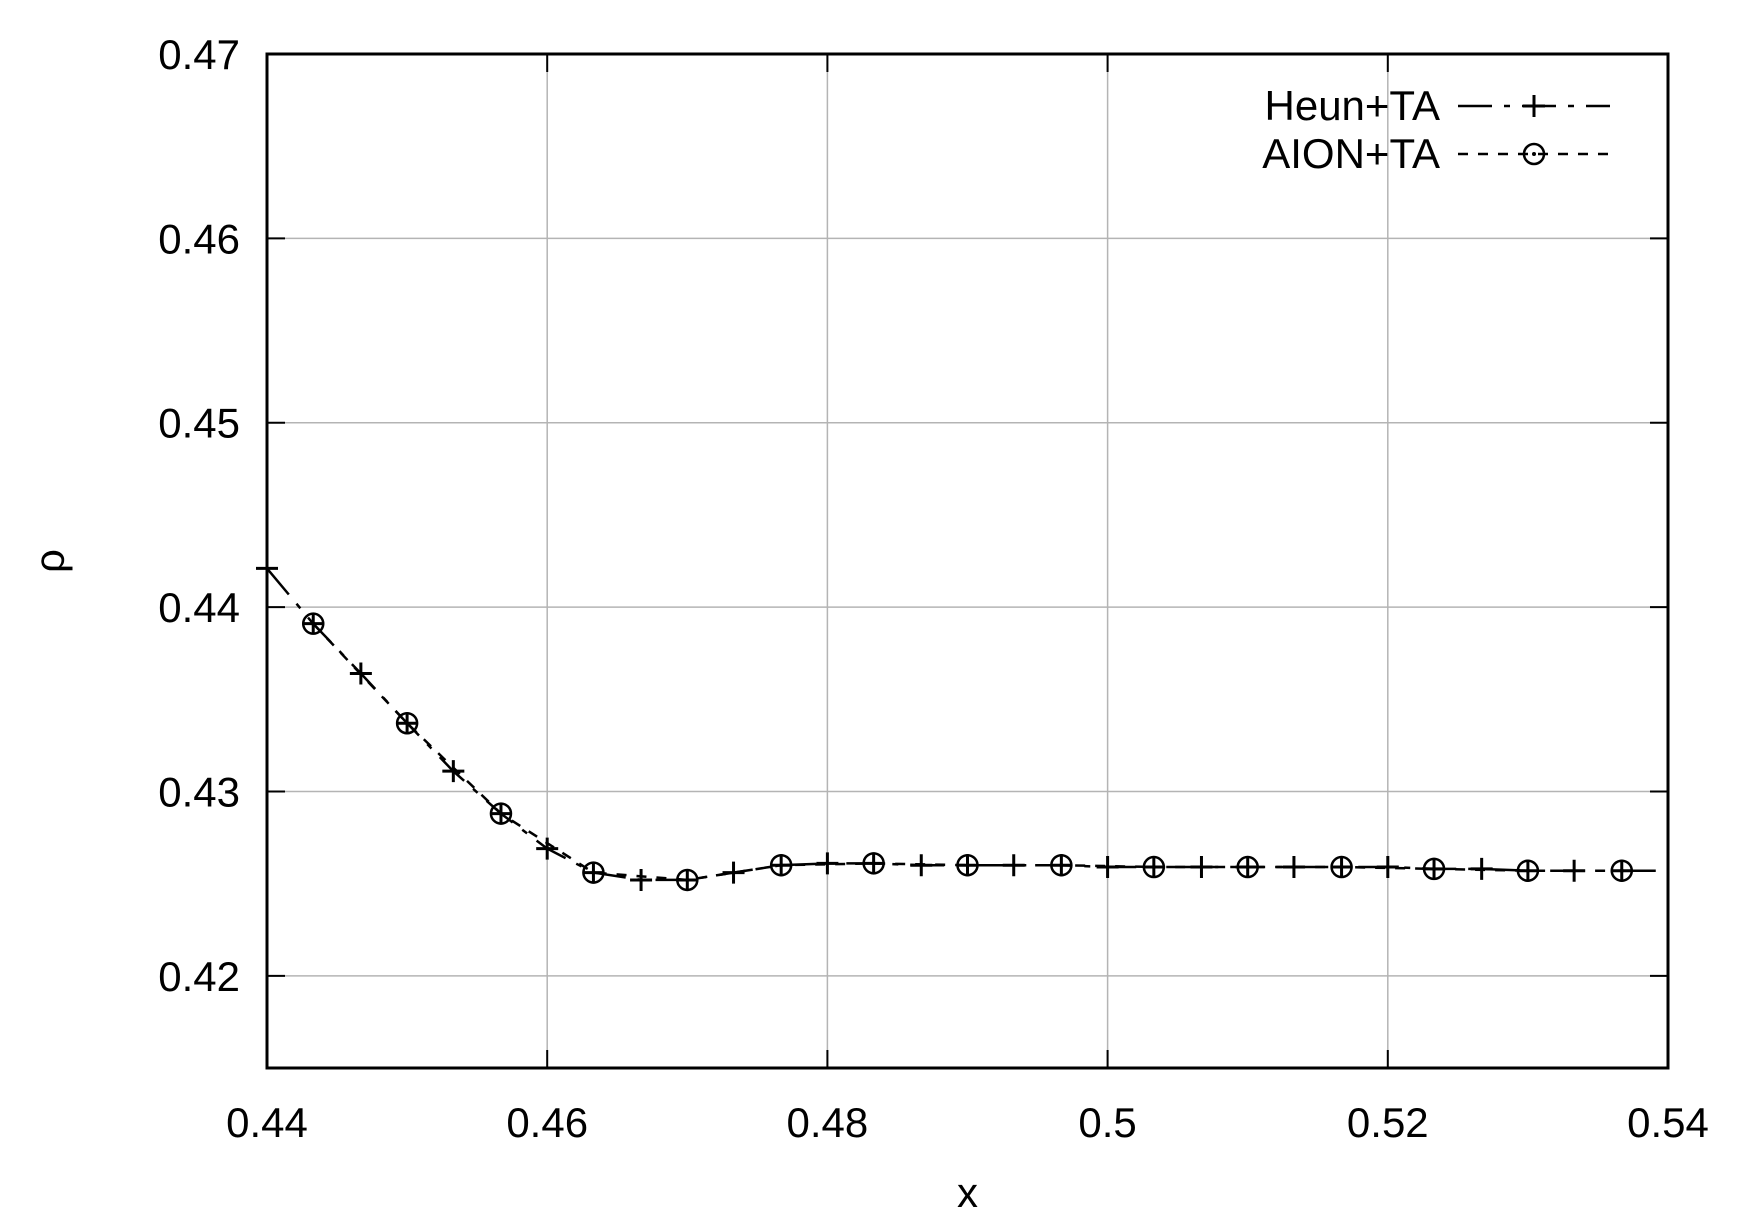 The image size is (1750, 1222). What do you see at coordinates (547, 1122) in the screenshot?
I see `x-tick-label: 0.46` at bounding box center [547, 1122].